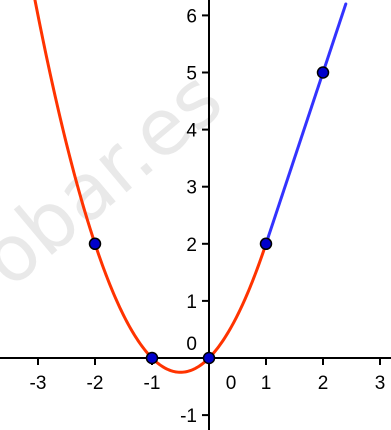 This screenshot has width=391, height=430. I want to click on x-tick-label: -3, so click(38, 383).